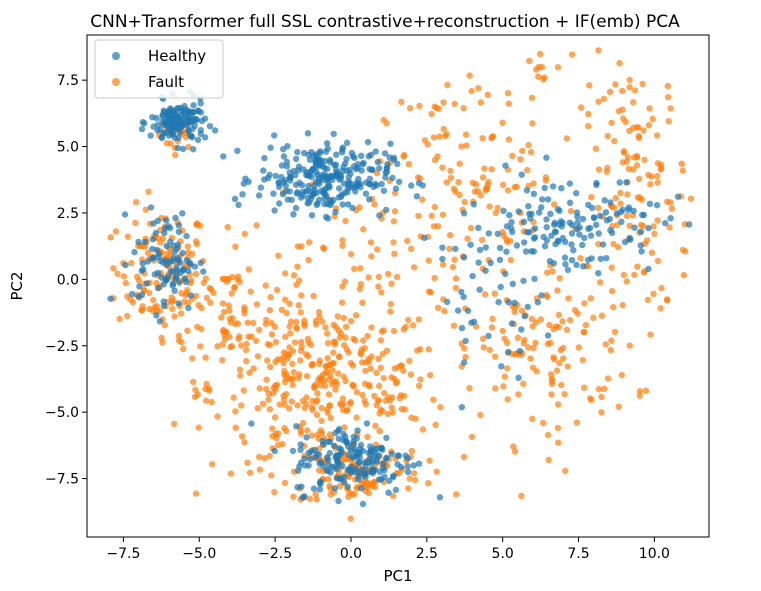 This screenshot has height=591, width=761. I want to click on x-tick-label: −5.0, so click(199, 554).